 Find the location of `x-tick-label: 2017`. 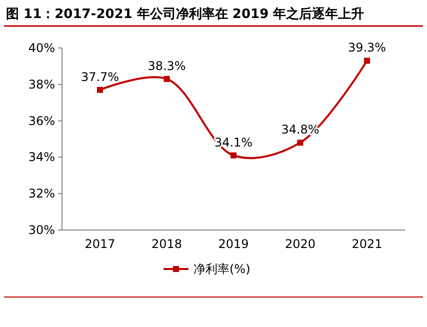

x-tick-label: 2017 is located at coordinates (100, 244).